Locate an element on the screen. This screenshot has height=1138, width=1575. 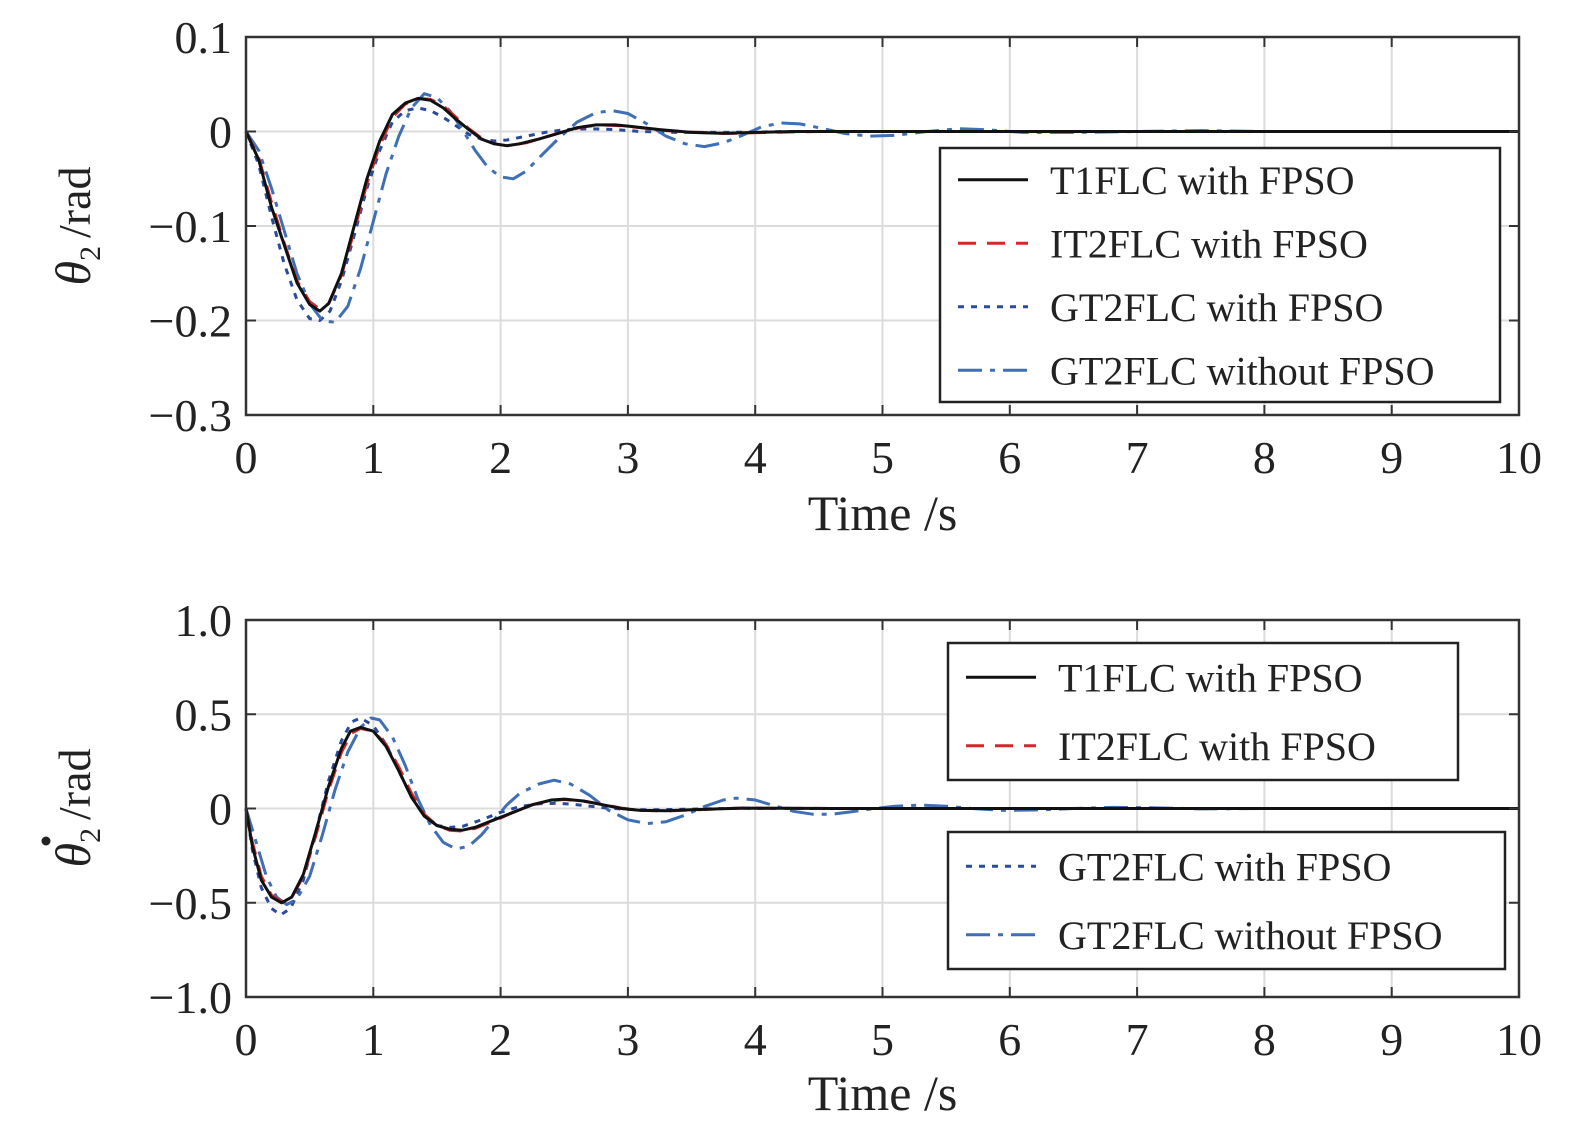
derivative-dot-icon is located at coordinates (46, 841).